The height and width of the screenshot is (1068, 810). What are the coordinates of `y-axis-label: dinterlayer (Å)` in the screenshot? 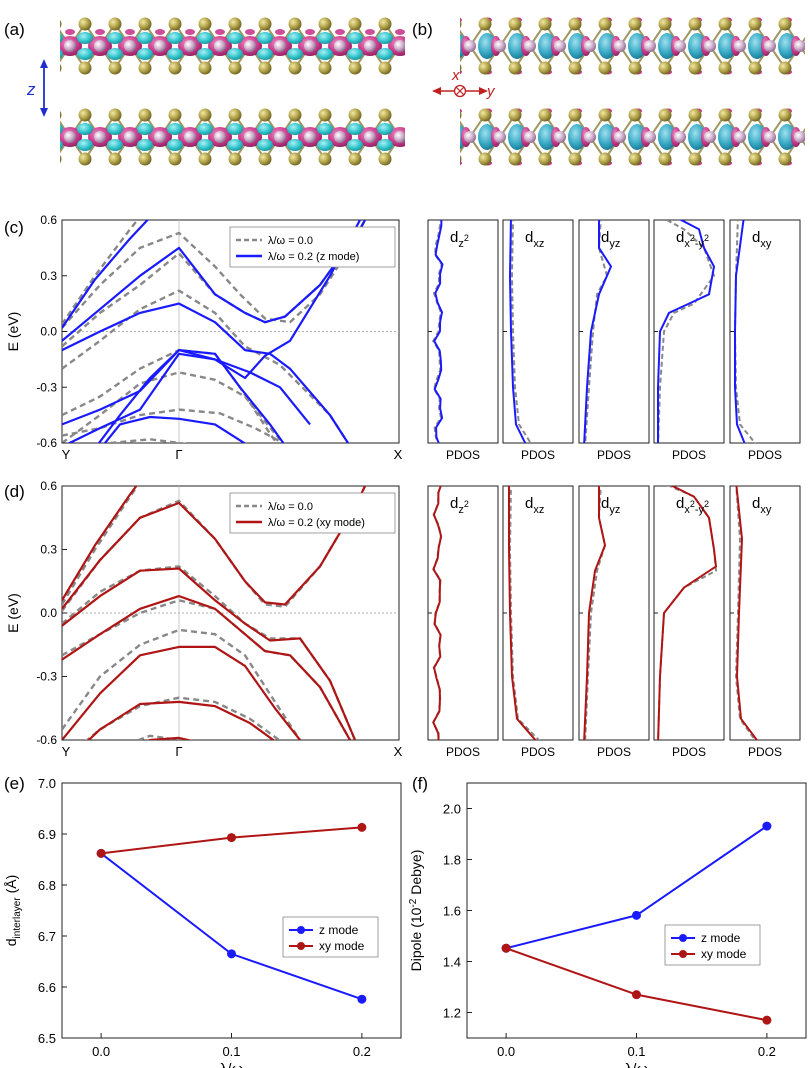 It's located at (13, 911).